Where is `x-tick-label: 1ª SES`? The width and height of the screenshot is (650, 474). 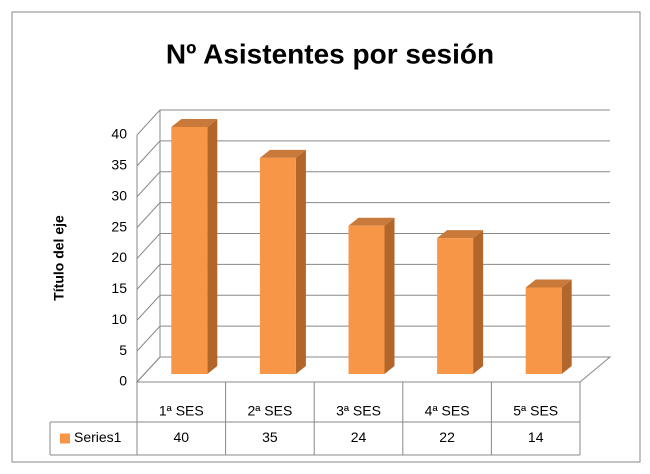 x-tick-label: 1ª SES is located at coordinates (181, 411).